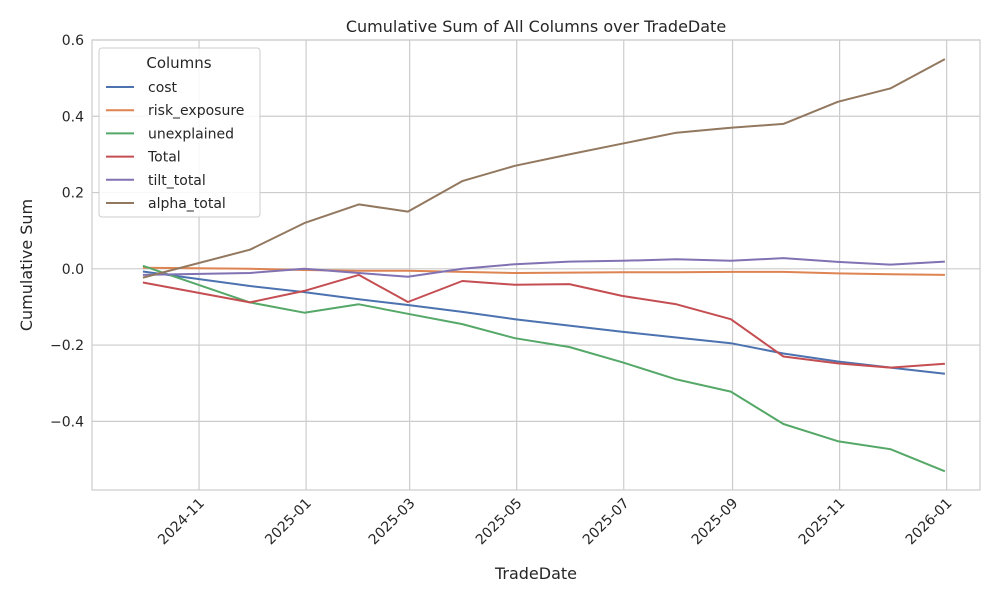 This screenshot has height=604, width=1000. I want to click on series-line-total, so click(543, 321).